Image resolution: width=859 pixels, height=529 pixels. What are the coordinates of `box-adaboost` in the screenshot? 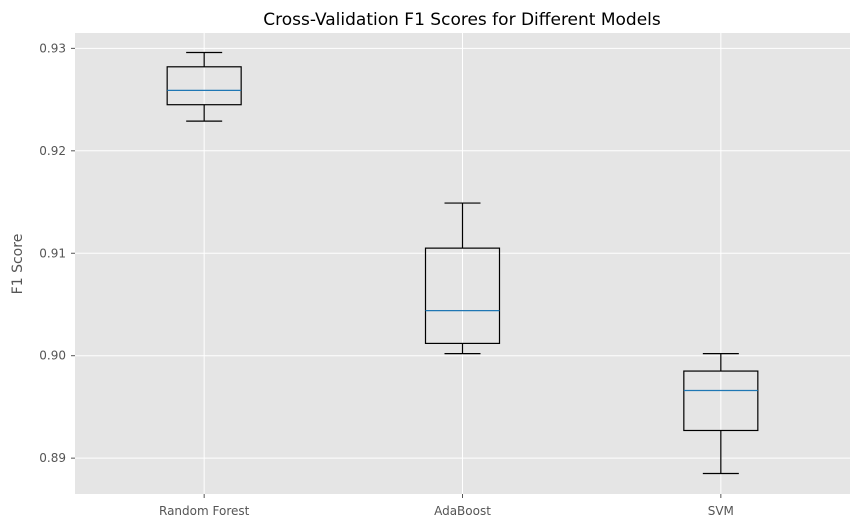 It's located at (462, 278).